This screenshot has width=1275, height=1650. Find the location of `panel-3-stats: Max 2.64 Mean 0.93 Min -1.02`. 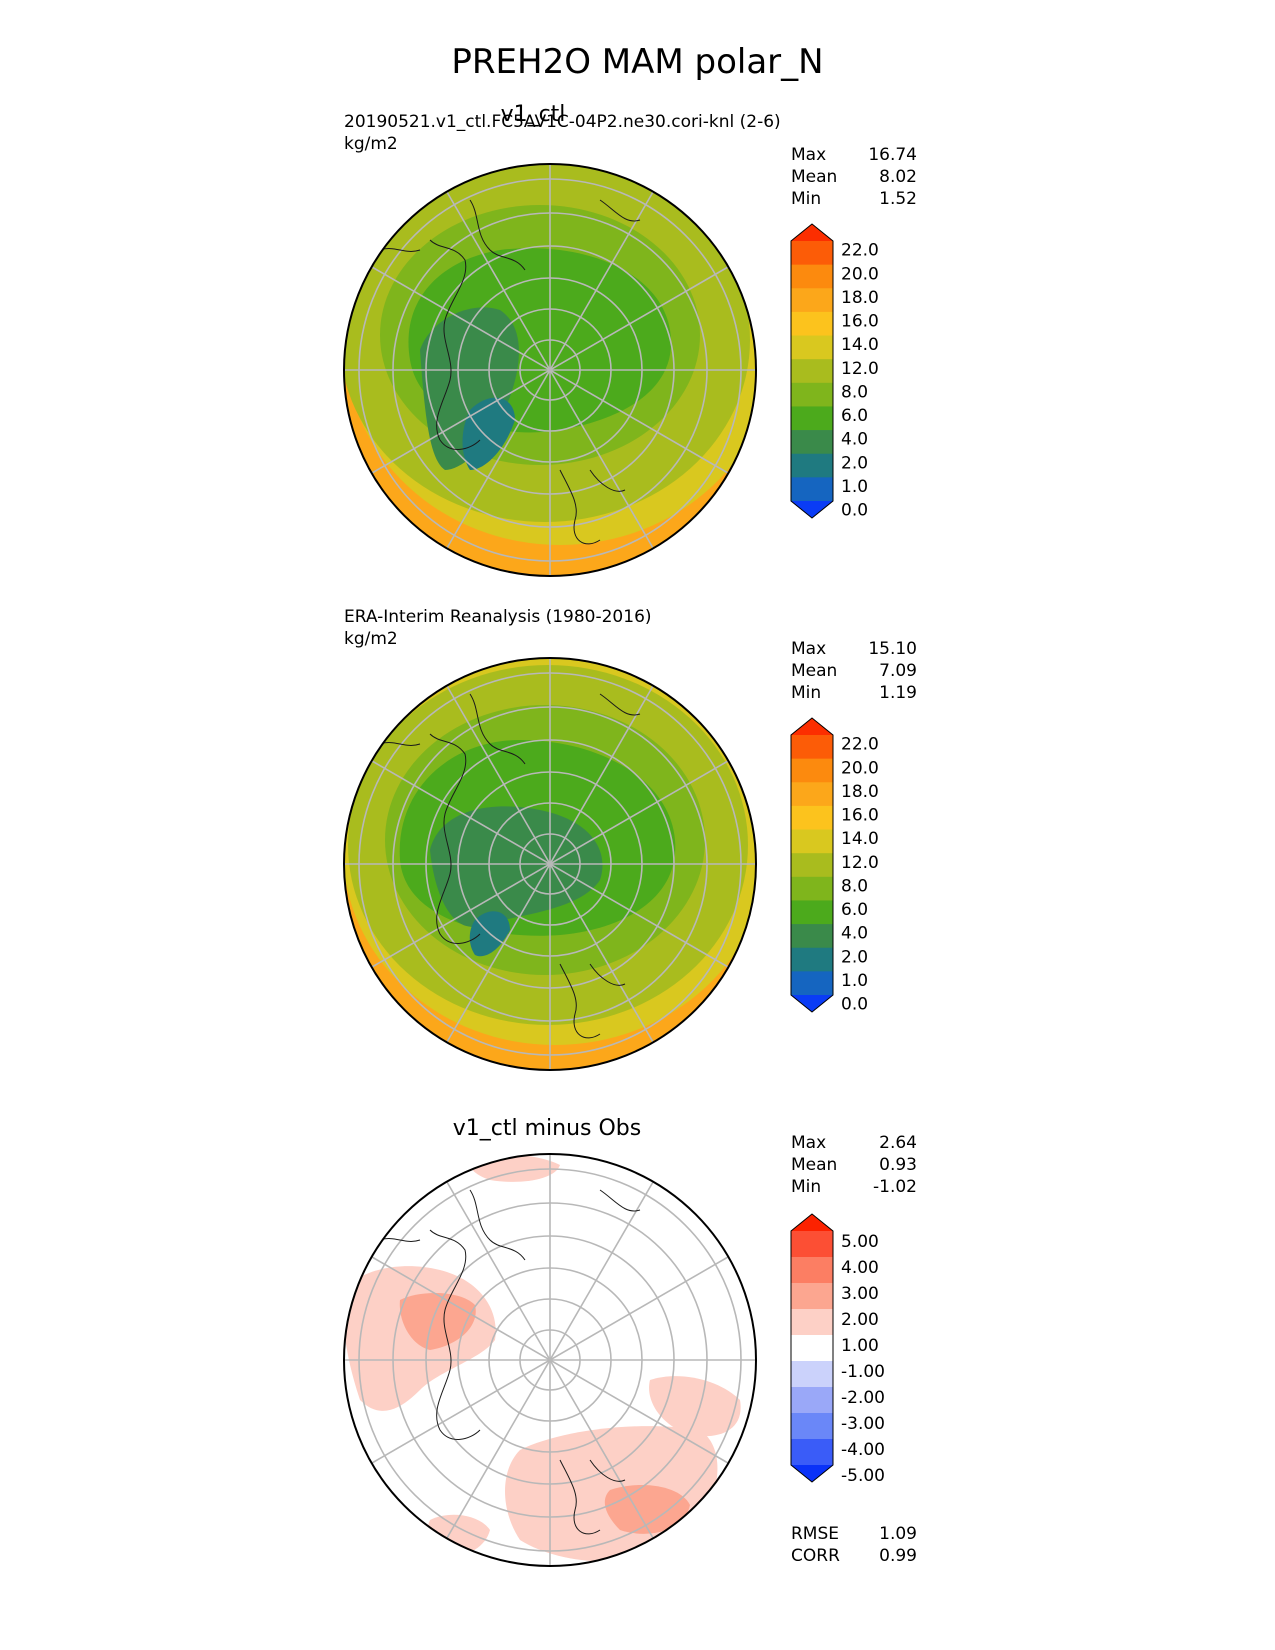

panel-3-stats: Max 2.64 Mean 0.93 Min -1.02 is located at coordinates (854, 1165).